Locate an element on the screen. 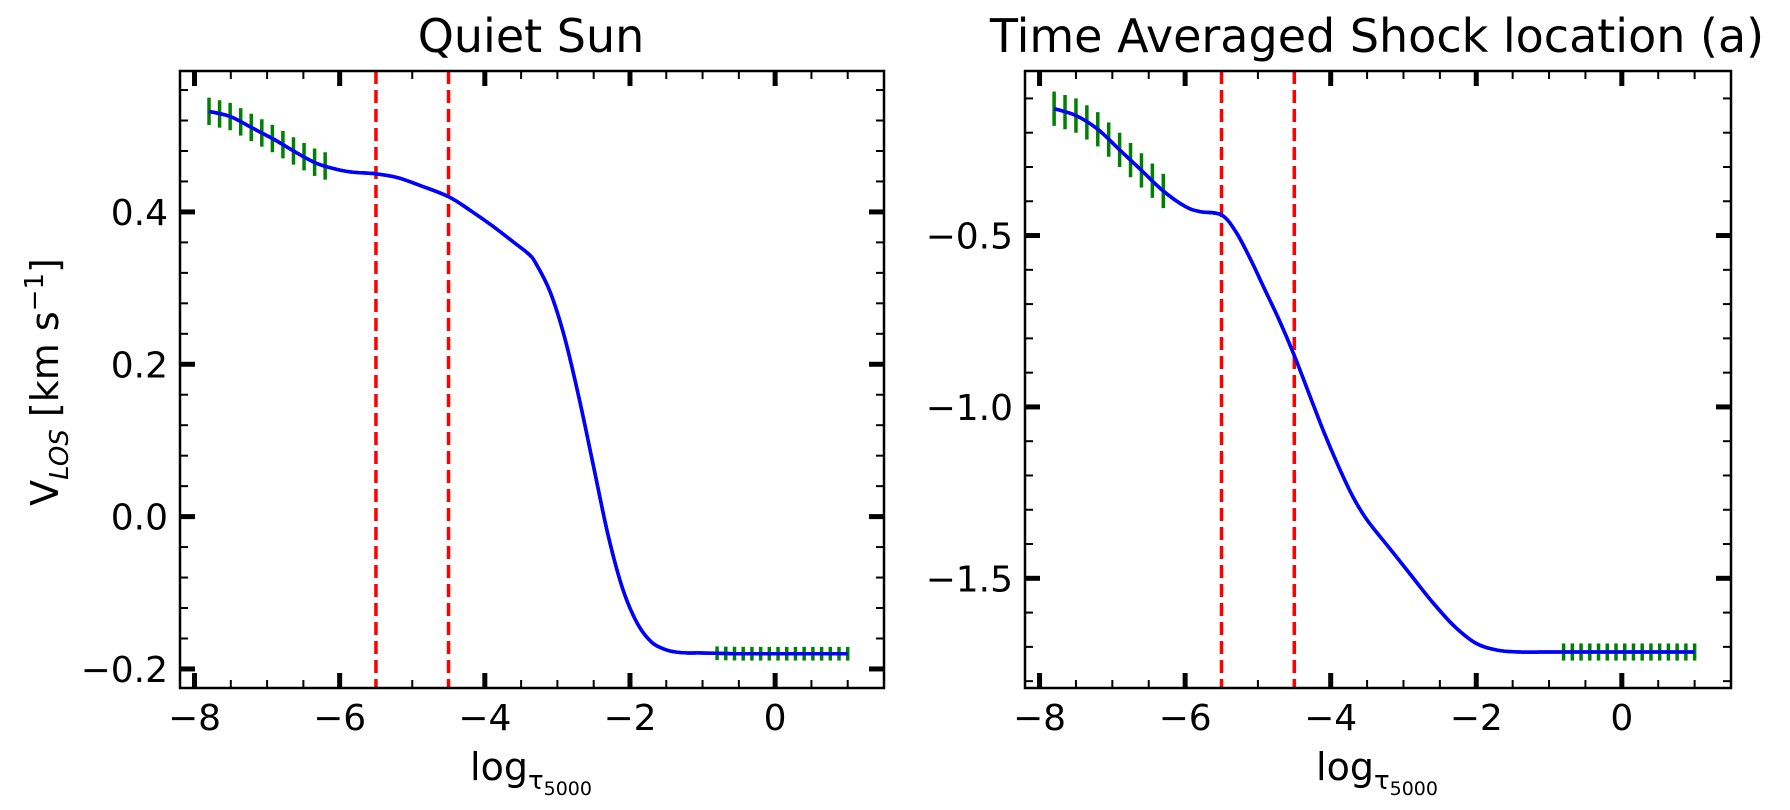 Image resolution: width=1790 pixels, height=810 pixels. svg-text: VLOS [km s−1] is located at coordinates (47, 382).